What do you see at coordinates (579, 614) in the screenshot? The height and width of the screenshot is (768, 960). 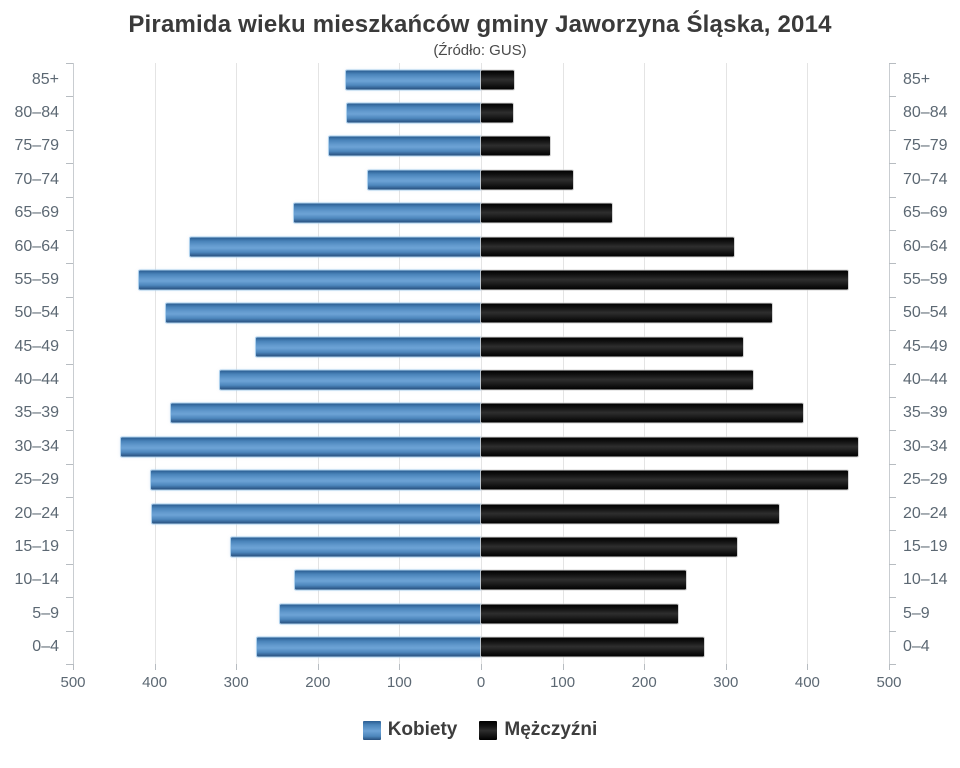 I see `bar-men-5–9` at bounding box center [579, 614].